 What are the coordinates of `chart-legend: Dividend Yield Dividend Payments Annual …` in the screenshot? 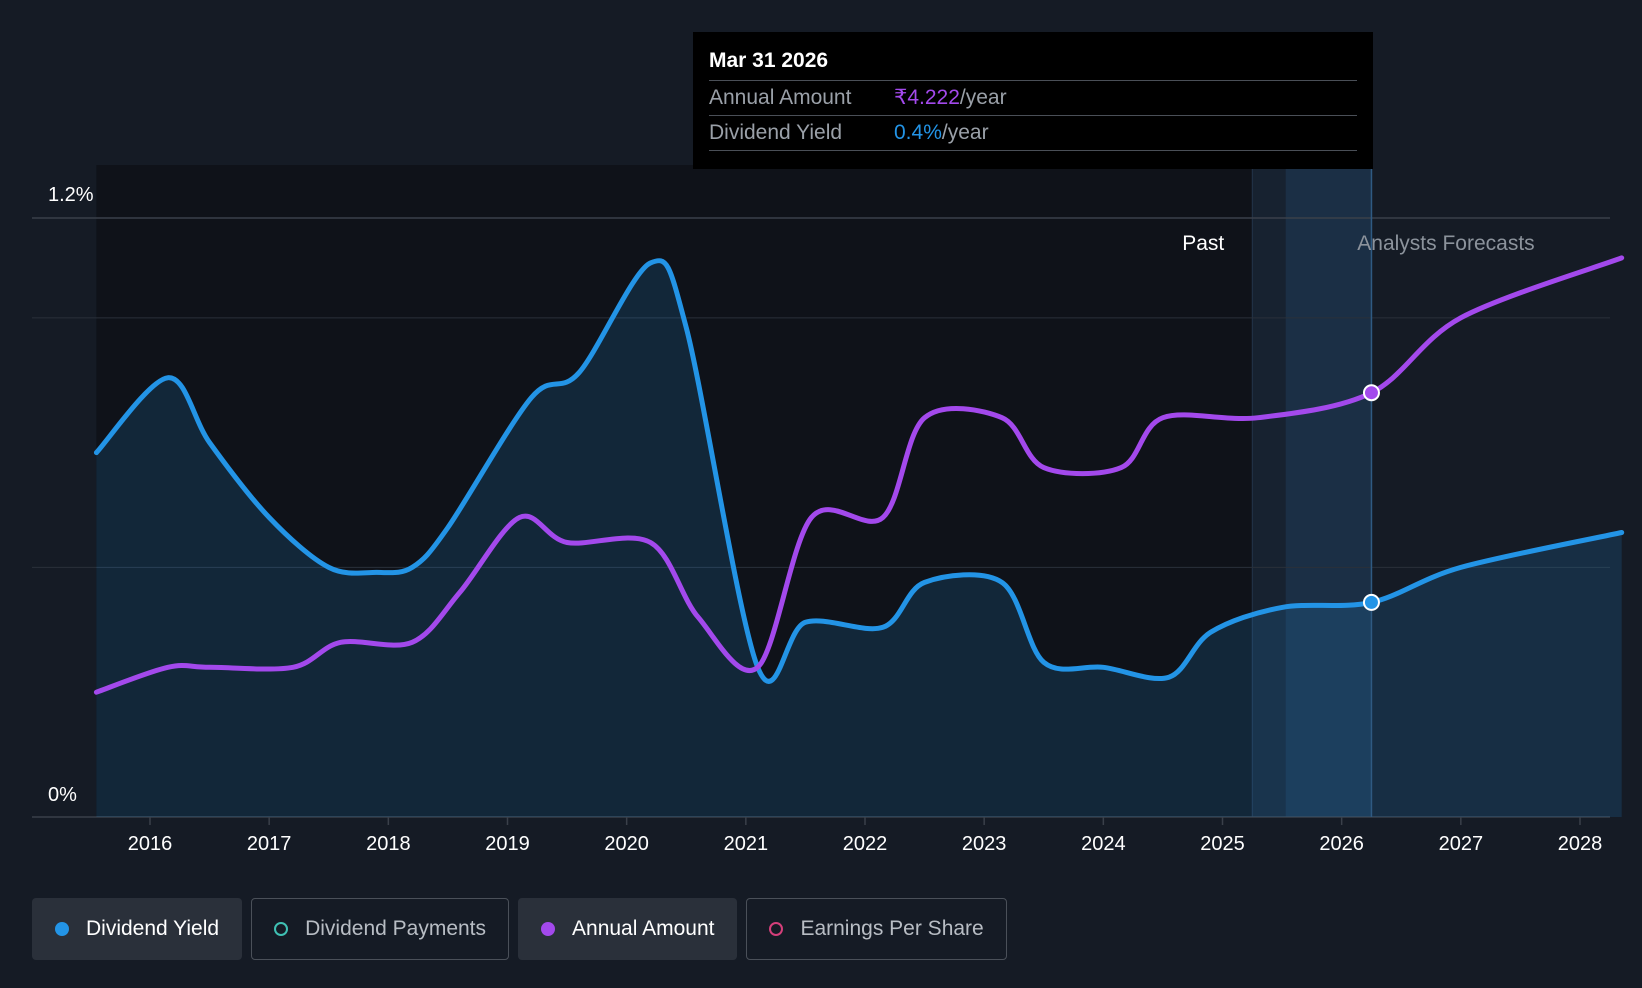 It's located at (519, 929).